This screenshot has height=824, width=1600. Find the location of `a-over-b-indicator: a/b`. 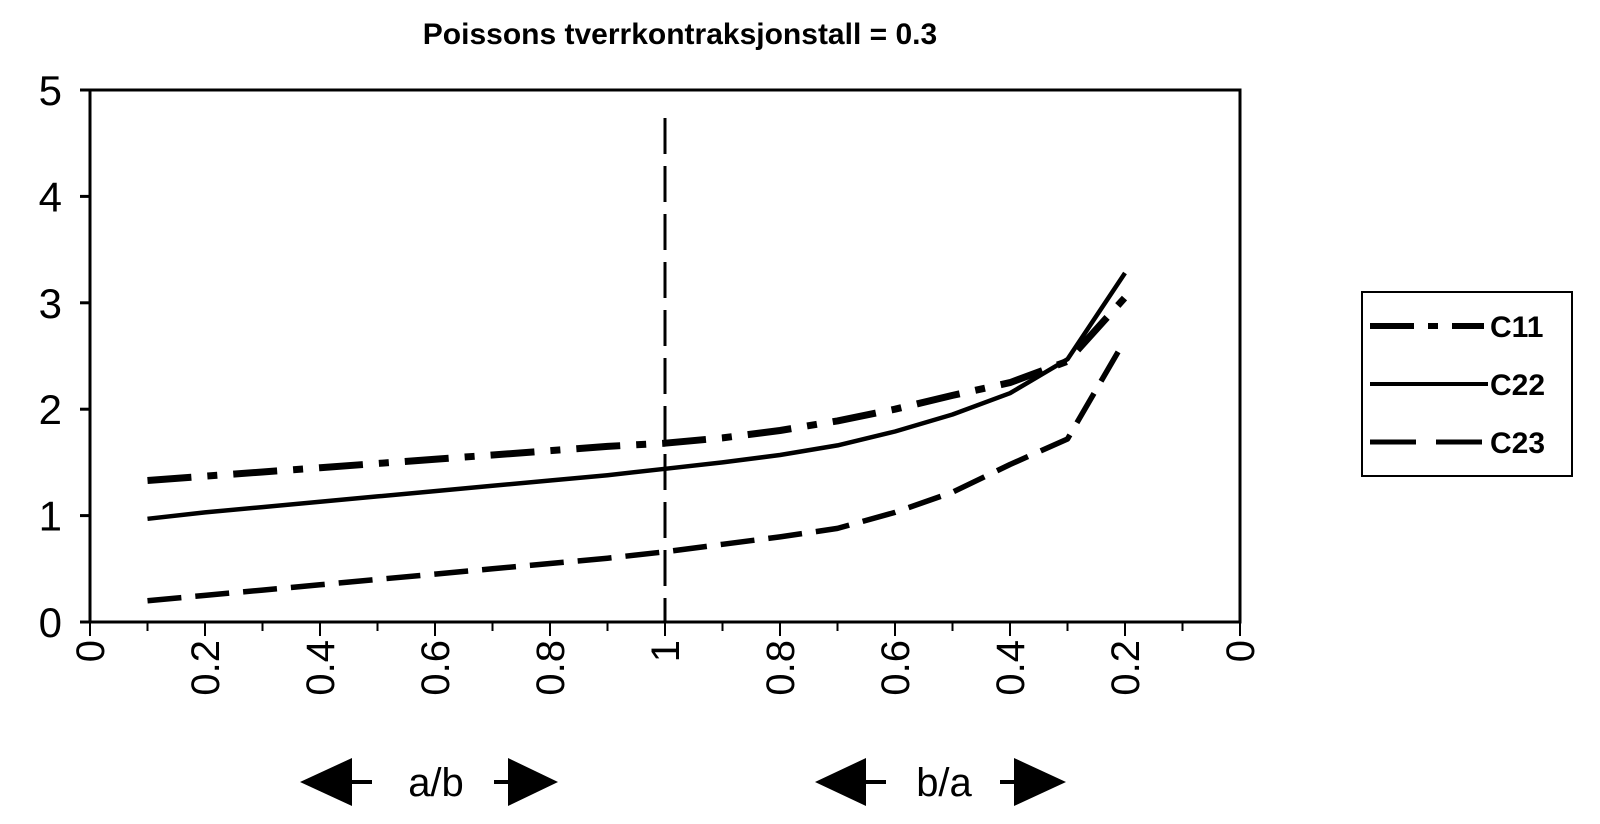

a-over-b-indicator: a/b is located at coordinates (429, 782).